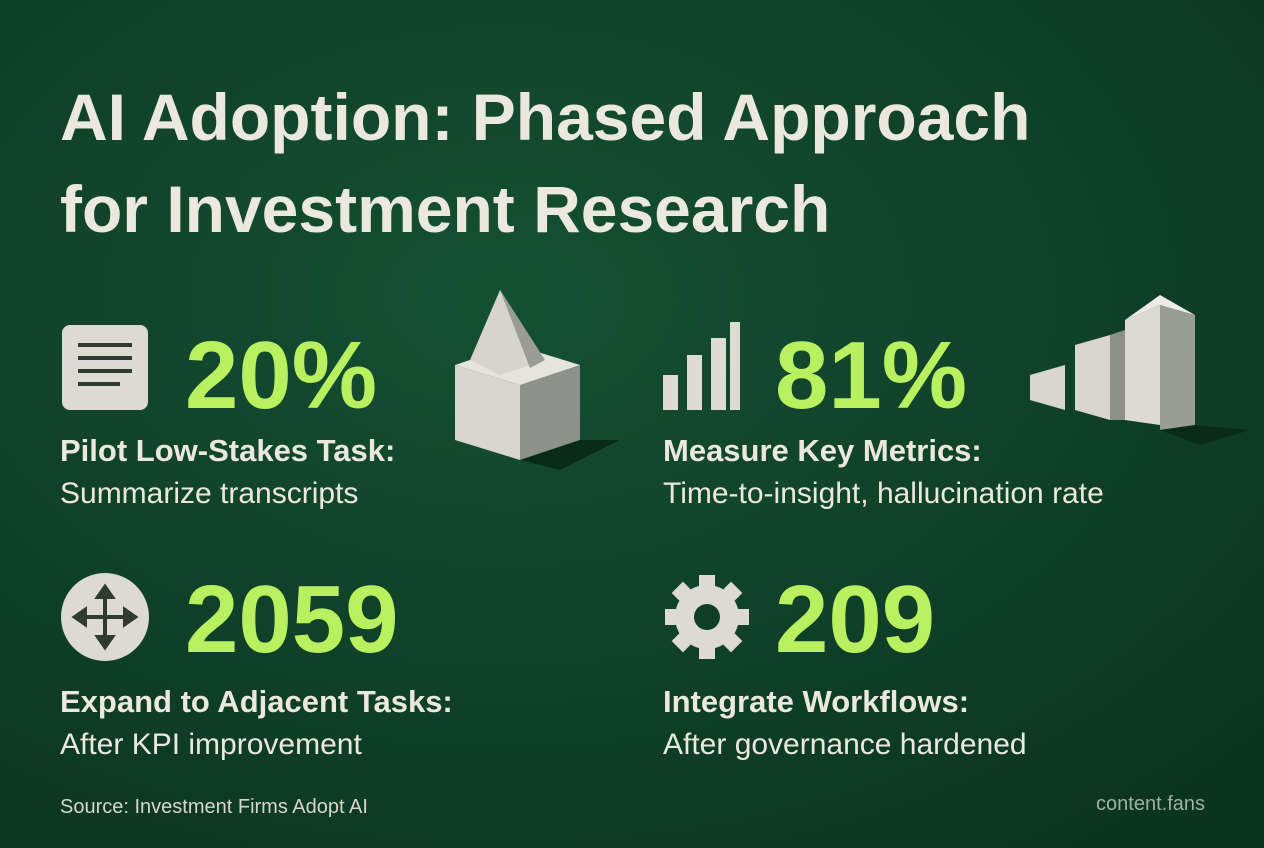  What do you see at coordinates (214, 807) in the screenshot?
I see `source: Source: Investment Firms Adopt AI` at bounding box center [214, 807].